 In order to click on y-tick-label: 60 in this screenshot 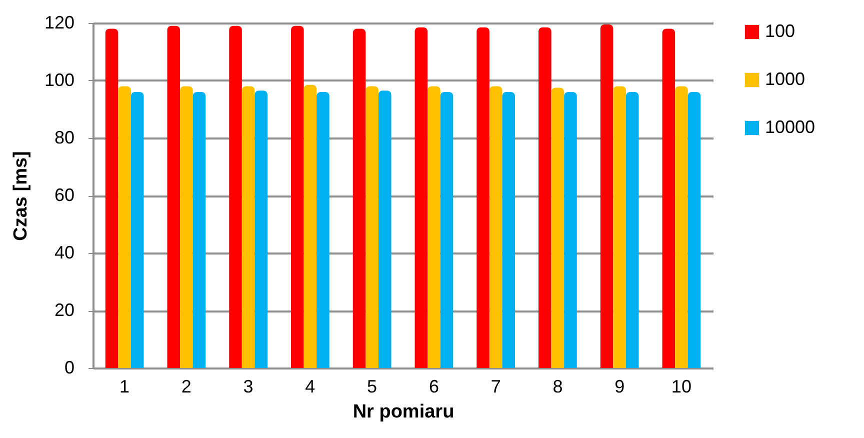, I will do `click(64, 195)`.